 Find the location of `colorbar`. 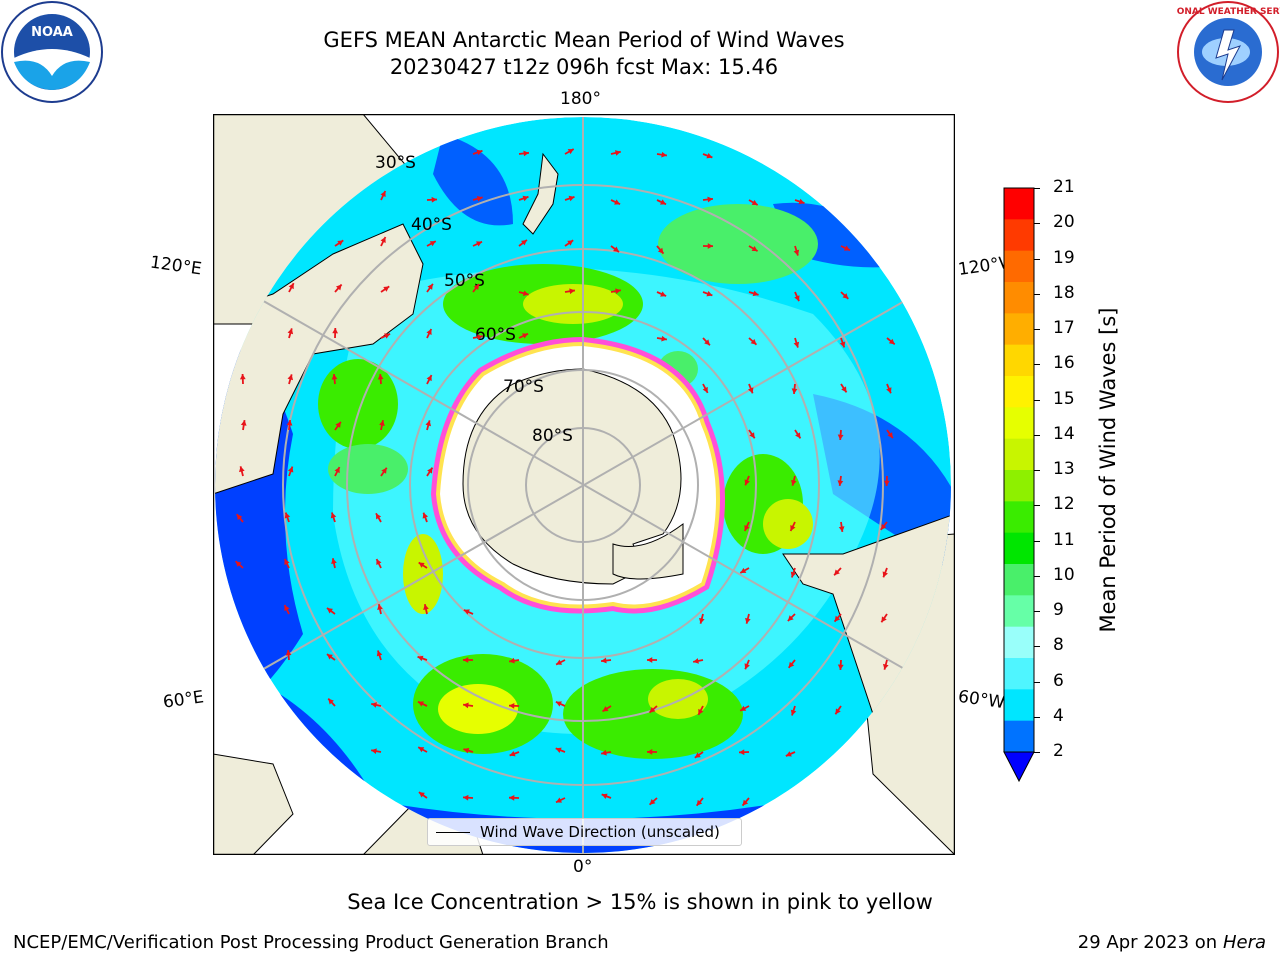

colorbar is located at coordinates (1019, 485).